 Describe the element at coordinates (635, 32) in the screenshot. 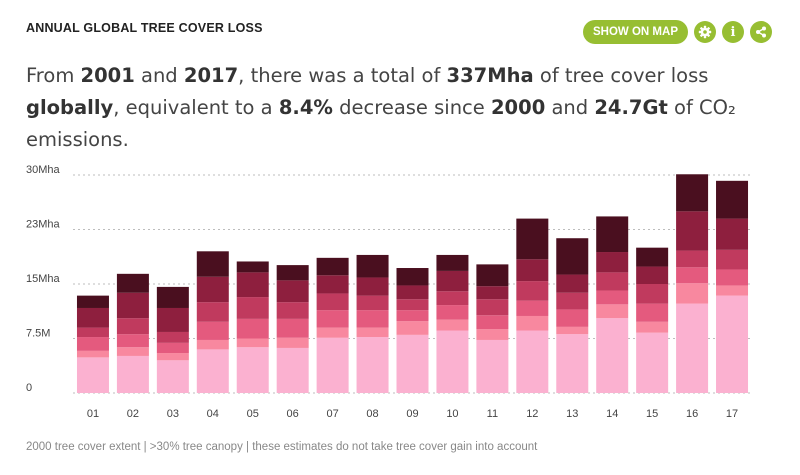

I see `show-on-map-button: SHOW ON MAP` at that location.